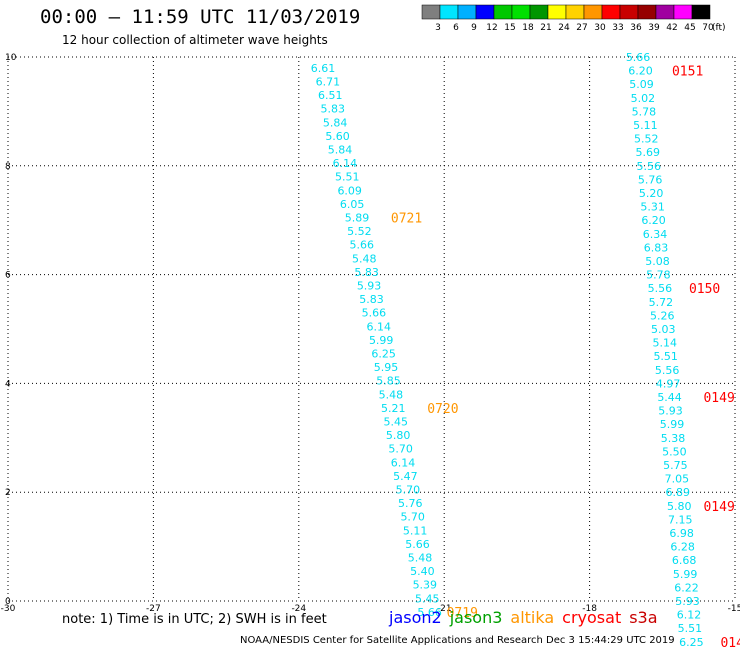  What do you see at coordinates (687, 72) in the screenshot?
I see `time-annotation: 0151` at bounding box center [687, 72].